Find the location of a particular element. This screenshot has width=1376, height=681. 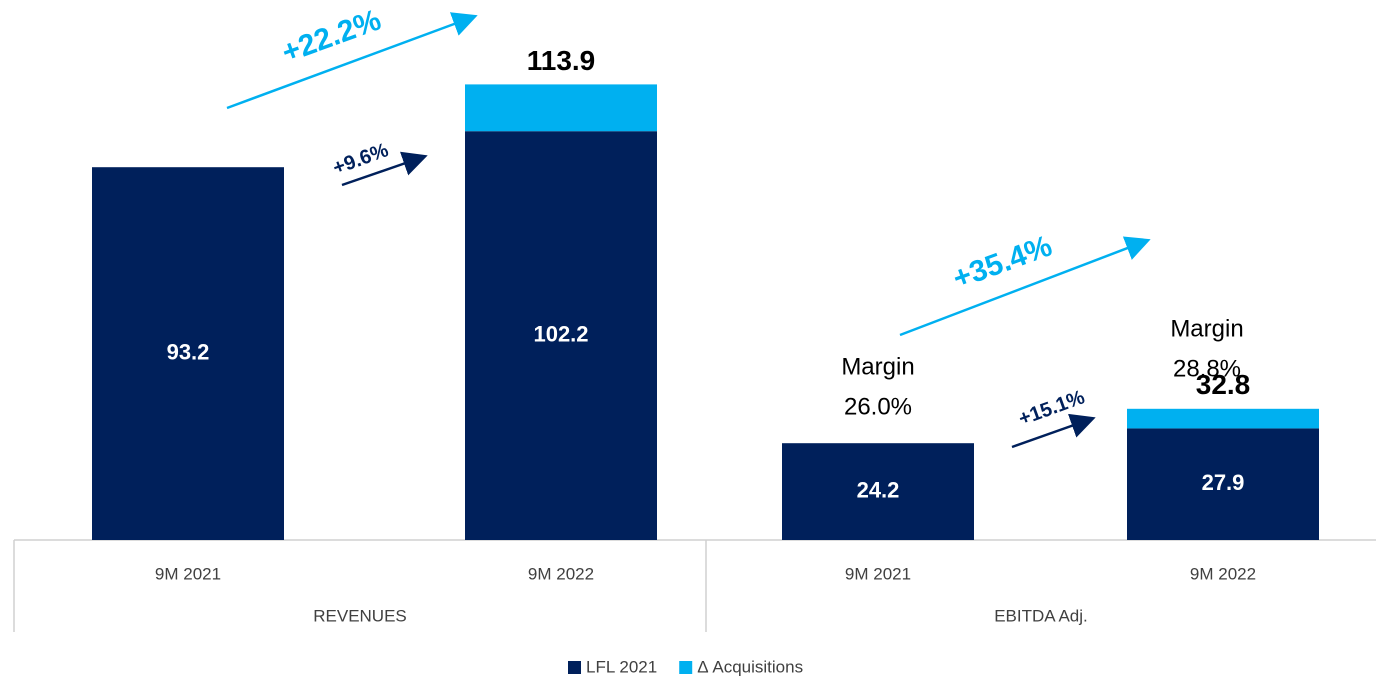

group-label: EBITDA Adj. is located at coordinates (1041, 615).